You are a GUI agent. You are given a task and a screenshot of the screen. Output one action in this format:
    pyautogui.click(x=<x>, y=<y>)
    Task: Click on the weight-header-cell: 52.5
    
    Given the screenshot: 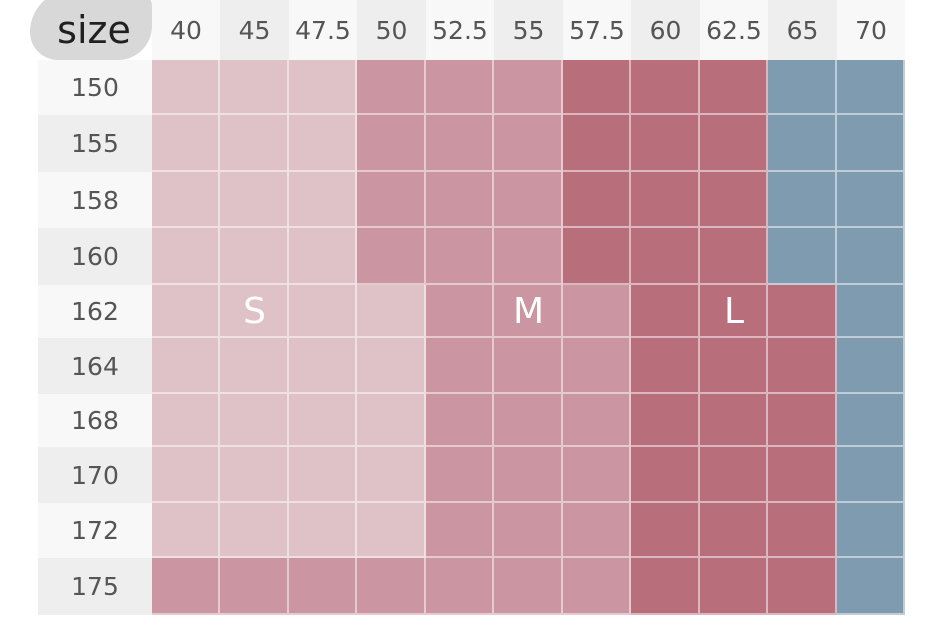 What is the action you would take?
    pyautogui.click(x=460, y=30)
    